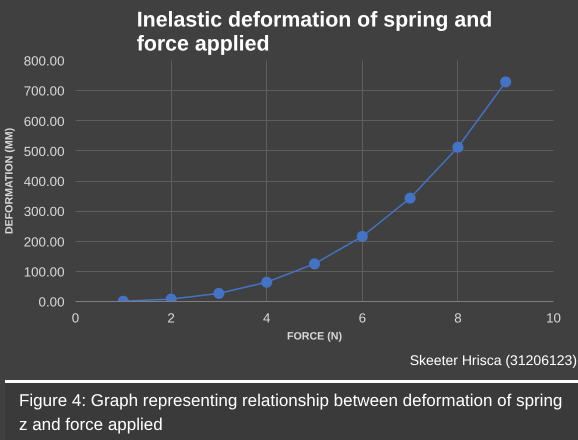  Describe the element at coordinates (44, 181) in the screenshot. I see `y-tick-label: 400.00` at that location.